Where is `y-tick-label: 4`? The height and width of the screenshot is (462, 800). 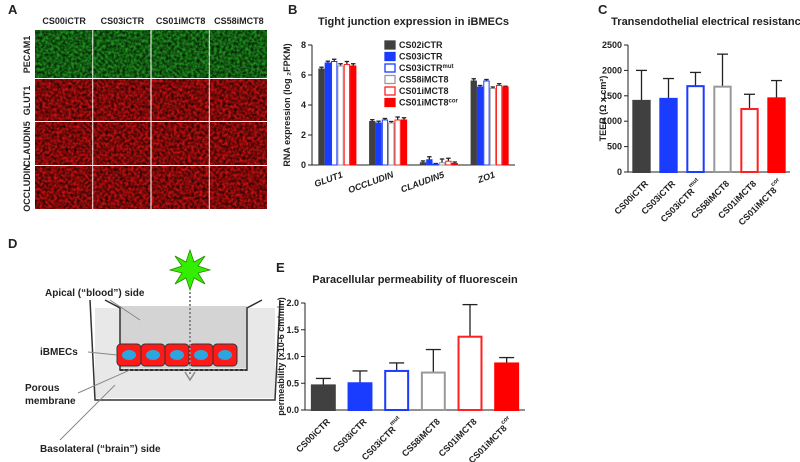 y-tick-label: 4 is located at coordinates (303, 105).